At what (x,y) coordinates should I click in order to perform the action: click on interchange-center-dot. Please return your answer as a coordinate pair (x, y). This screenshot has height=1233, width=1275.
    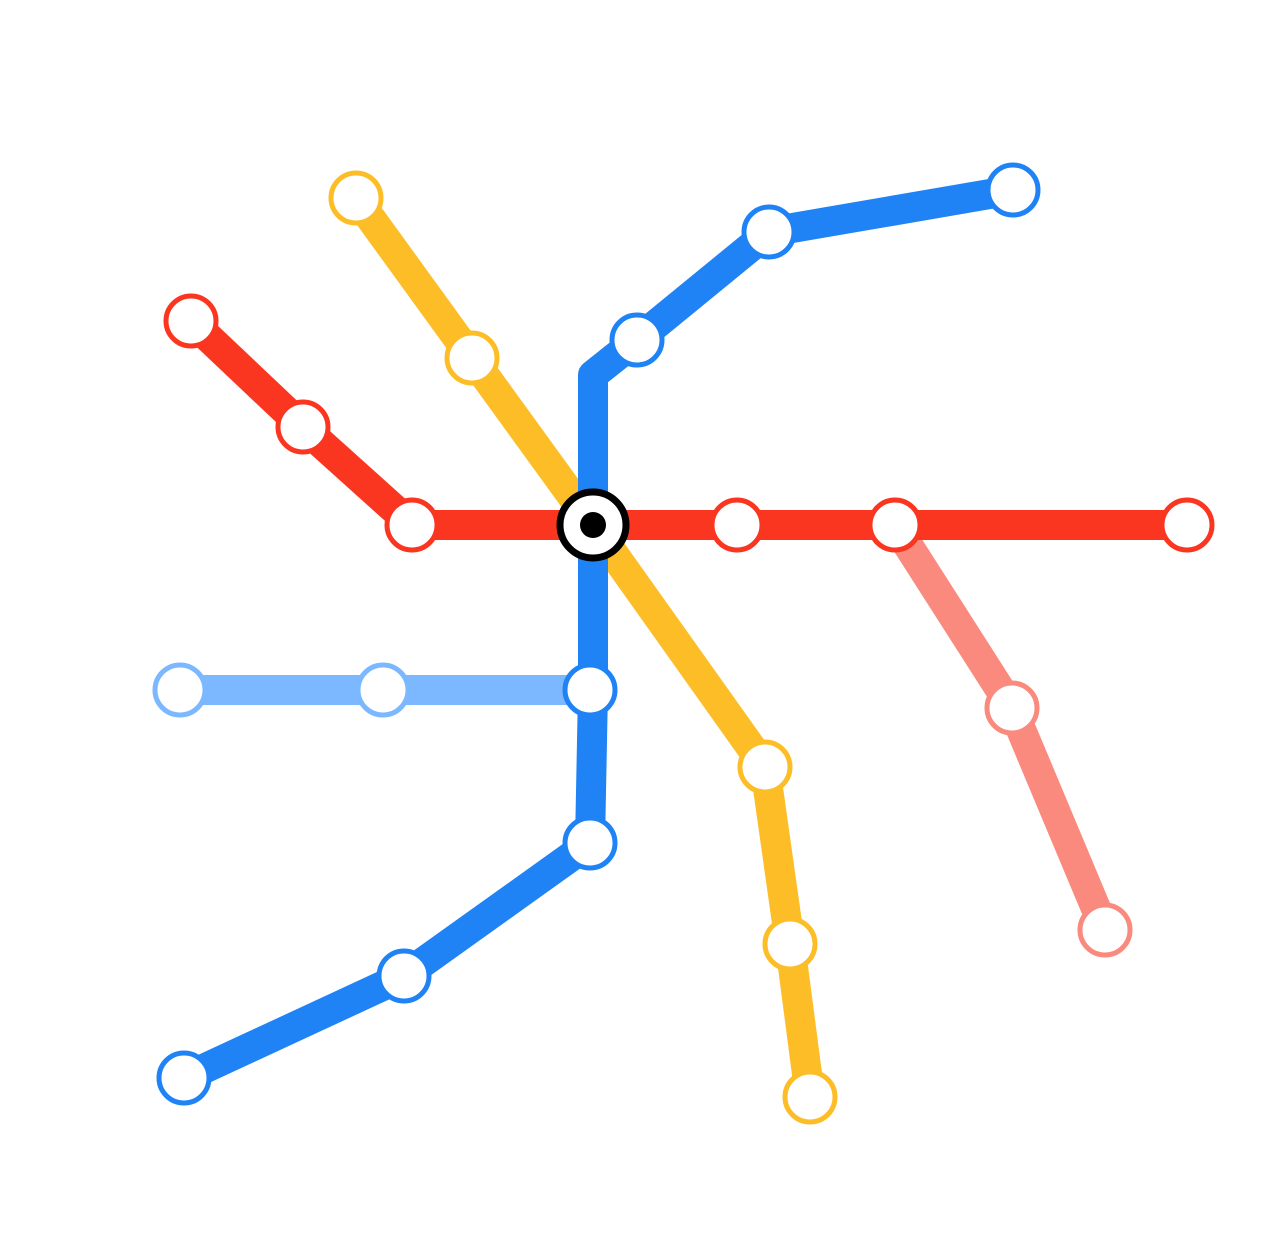
    Looking at the image, I should click on (593, 525).